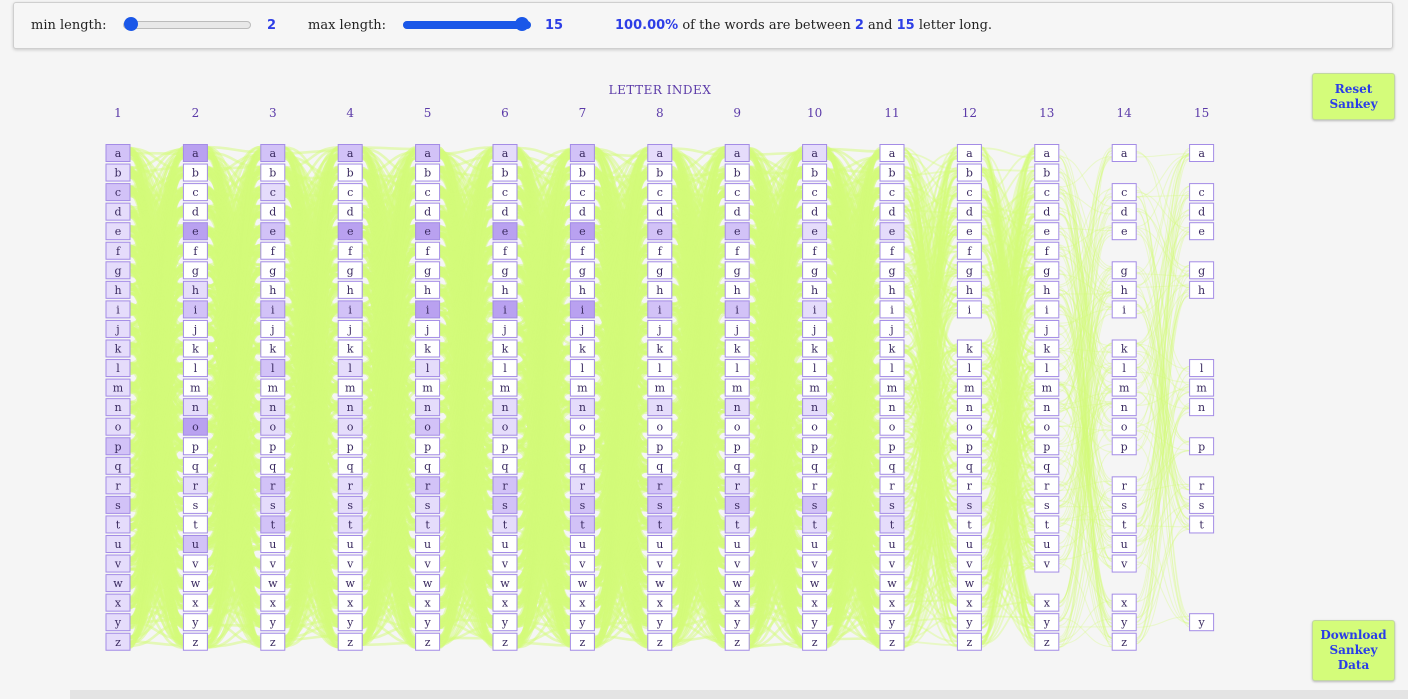 This screenshot has height=699, width=1408. I want to click on min-length-value: 2, so click(272, 25).